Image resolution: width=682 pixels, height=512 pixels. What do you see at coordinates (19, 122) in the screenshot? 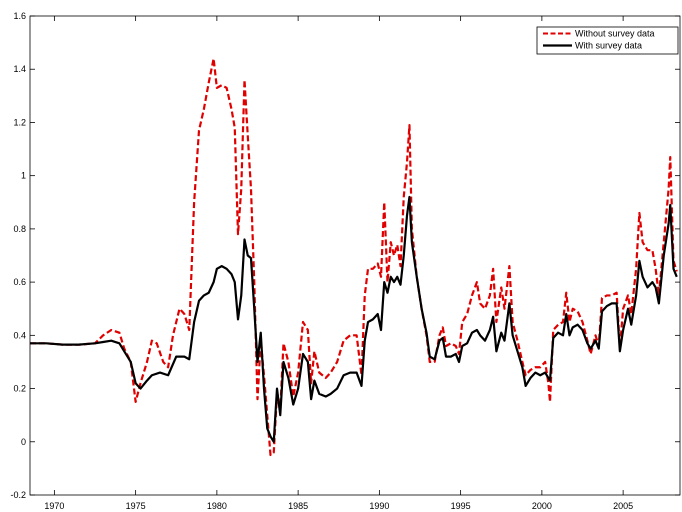
I see `y-tick-label: 1.2` at bounding box center [19, 122].